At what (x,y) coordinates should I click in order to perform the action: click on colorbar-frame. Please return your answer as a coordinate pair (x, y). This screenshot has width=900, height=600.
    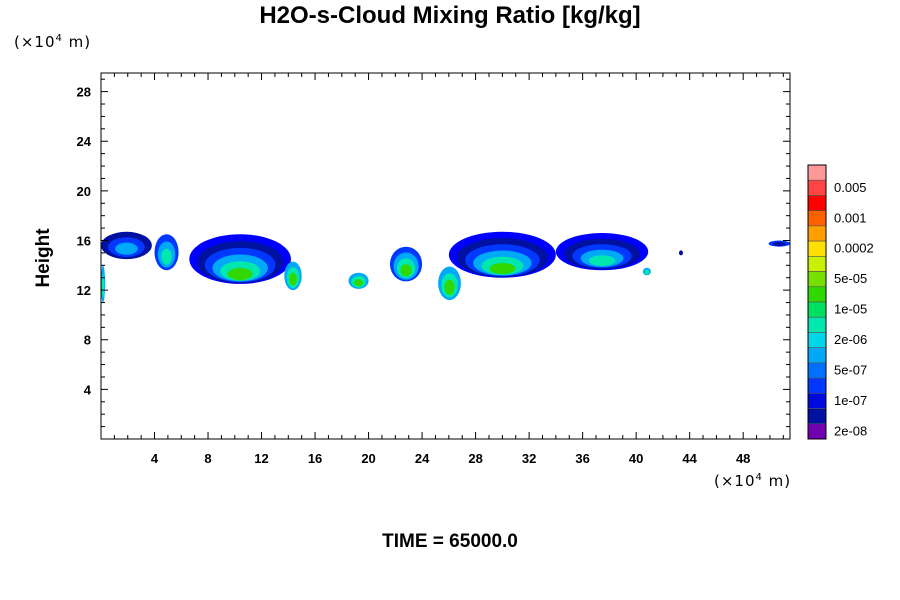
    Looking at the image, I should click on (817, 302).